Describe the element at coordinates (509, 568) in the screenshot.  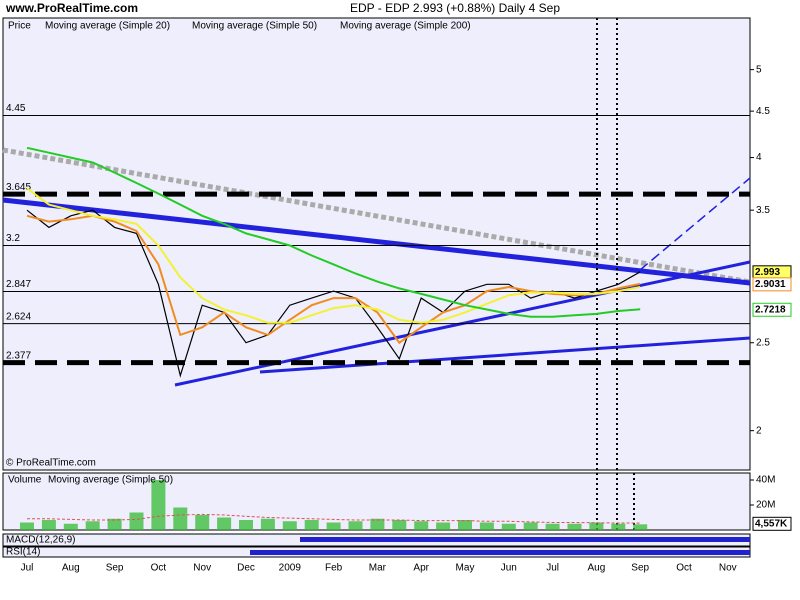
I see `x-tick-label: Jun` at that location.